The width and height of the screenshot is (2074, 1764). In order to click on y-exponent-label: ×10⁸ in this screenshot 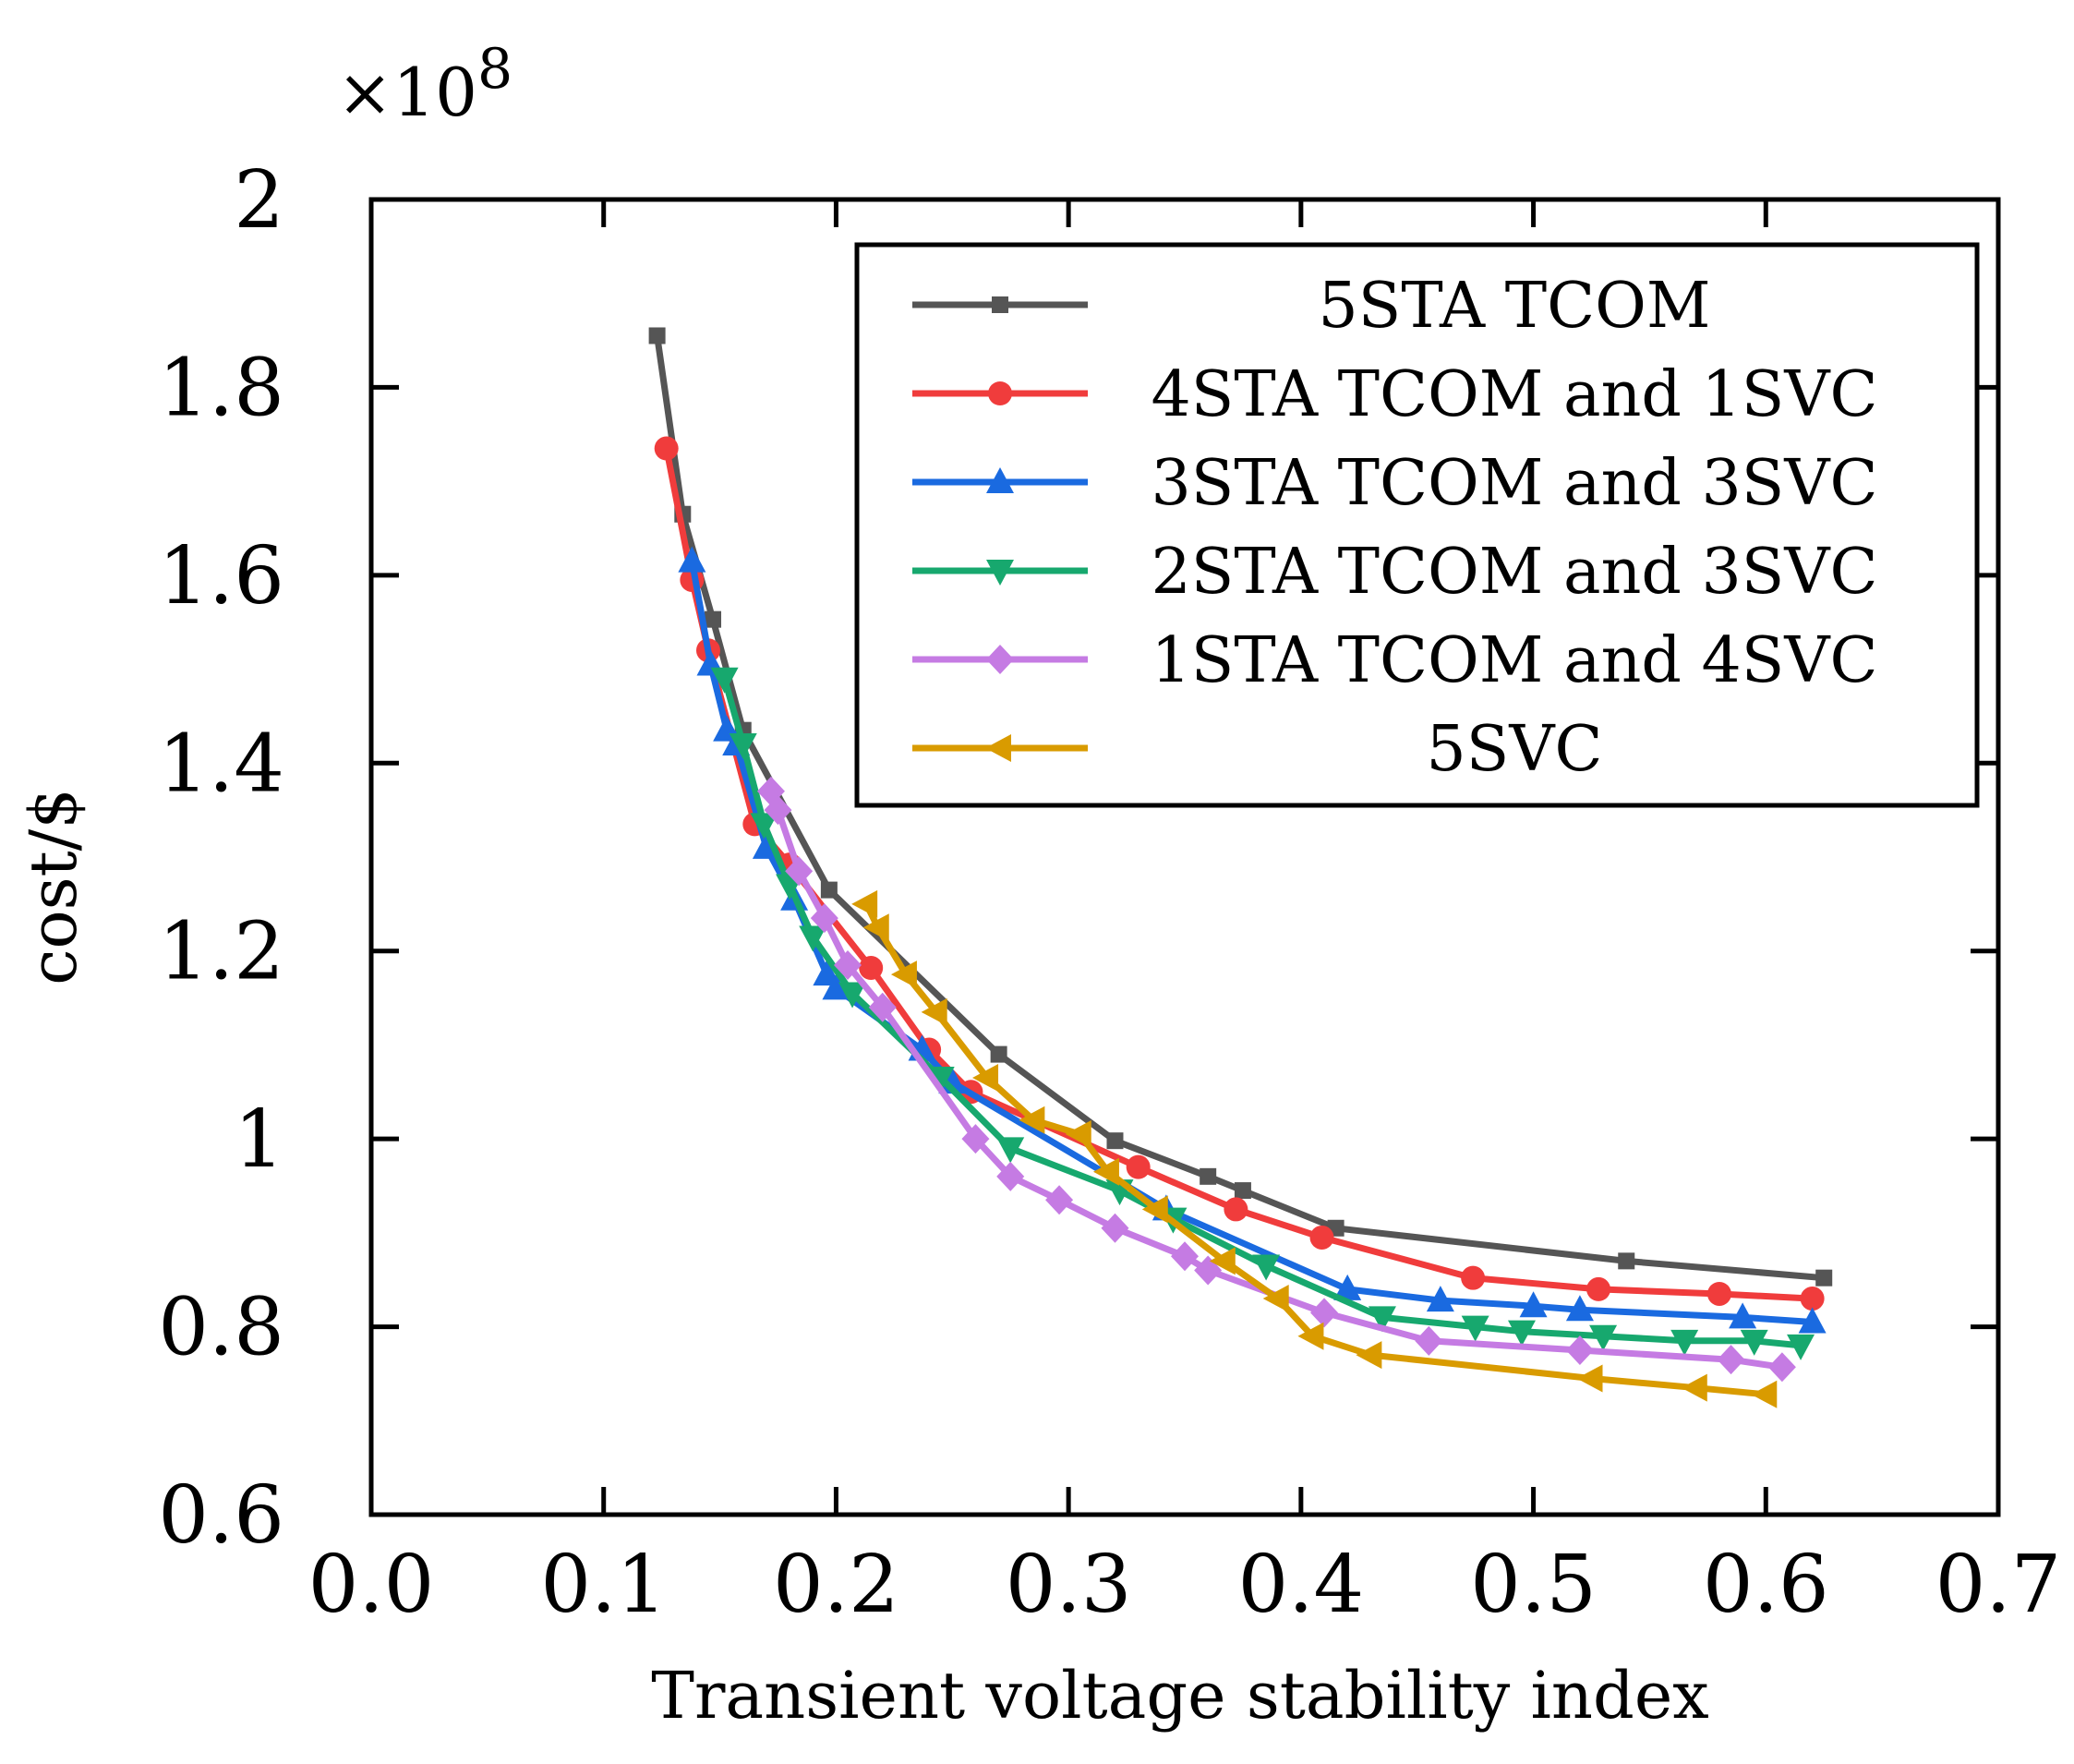, I will do `click(424, 84)`.